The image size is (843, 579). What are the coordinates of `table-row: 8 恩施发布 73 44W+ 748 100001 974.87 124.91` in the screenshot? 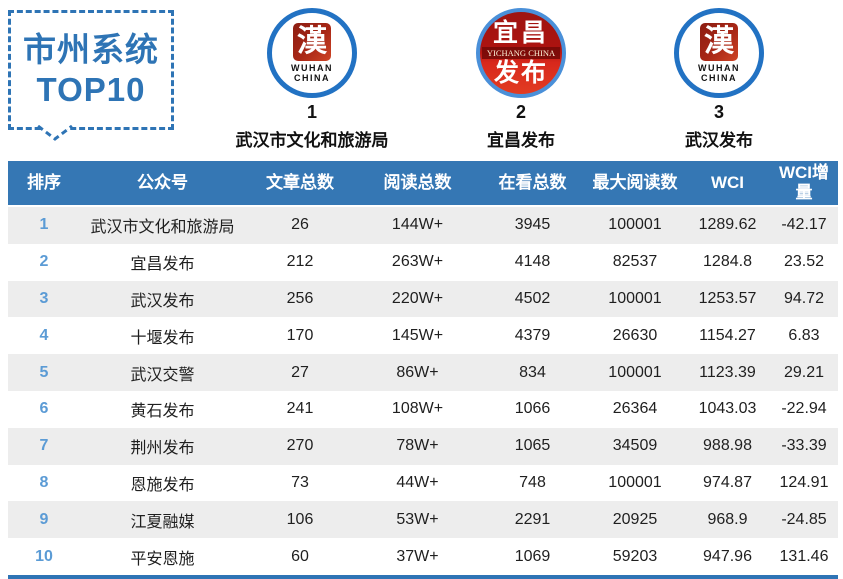 It's located at (423, 483).